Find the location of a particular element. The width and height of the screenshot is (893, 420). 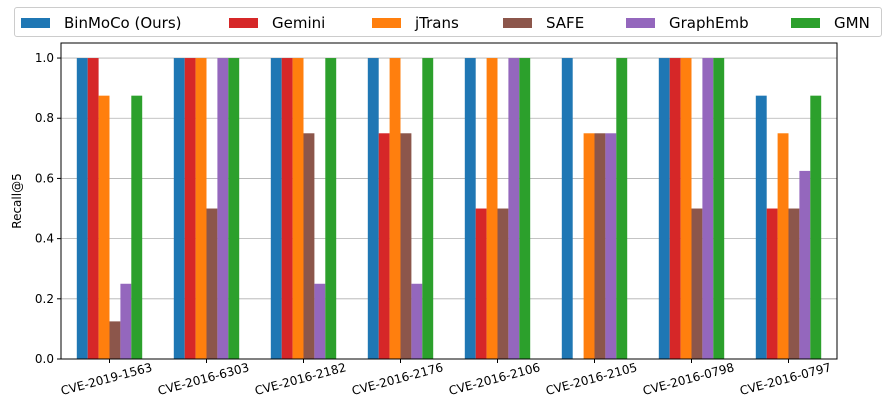

x-tick-label: CVE-2016-0798 is located at coordinates (688, 379).